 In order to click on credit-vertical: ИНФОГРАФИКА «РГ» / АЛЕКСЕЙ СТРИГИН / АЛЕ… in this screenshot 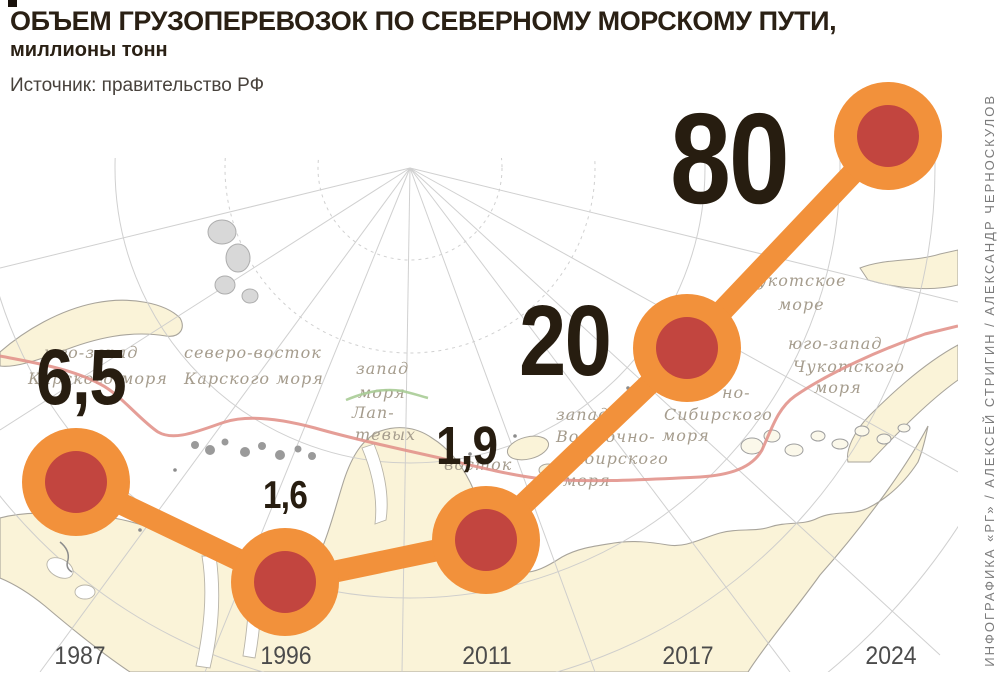, I will do `click(989, 380)`.